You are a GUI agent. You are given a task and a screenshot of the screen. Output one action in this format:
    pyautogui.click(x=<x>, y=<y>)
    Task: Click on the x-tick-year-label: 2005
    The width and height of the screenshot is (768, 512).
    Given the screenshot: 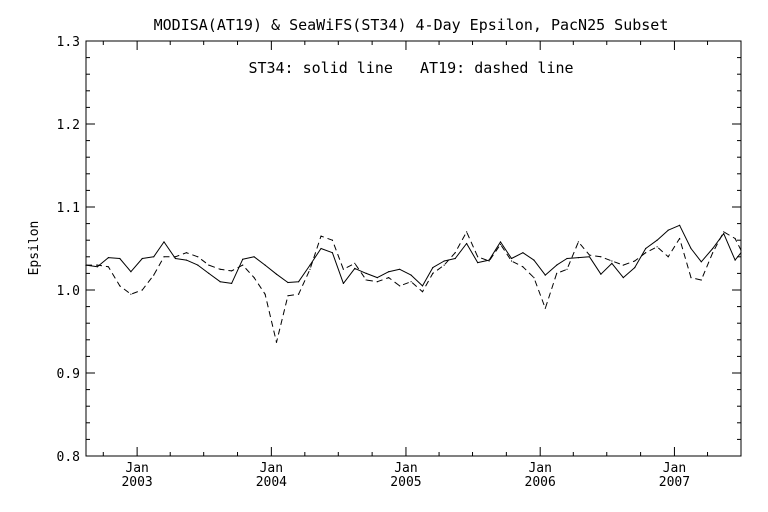 What is the action you would take?
    pyautogui.click(x=405, y=482)
    